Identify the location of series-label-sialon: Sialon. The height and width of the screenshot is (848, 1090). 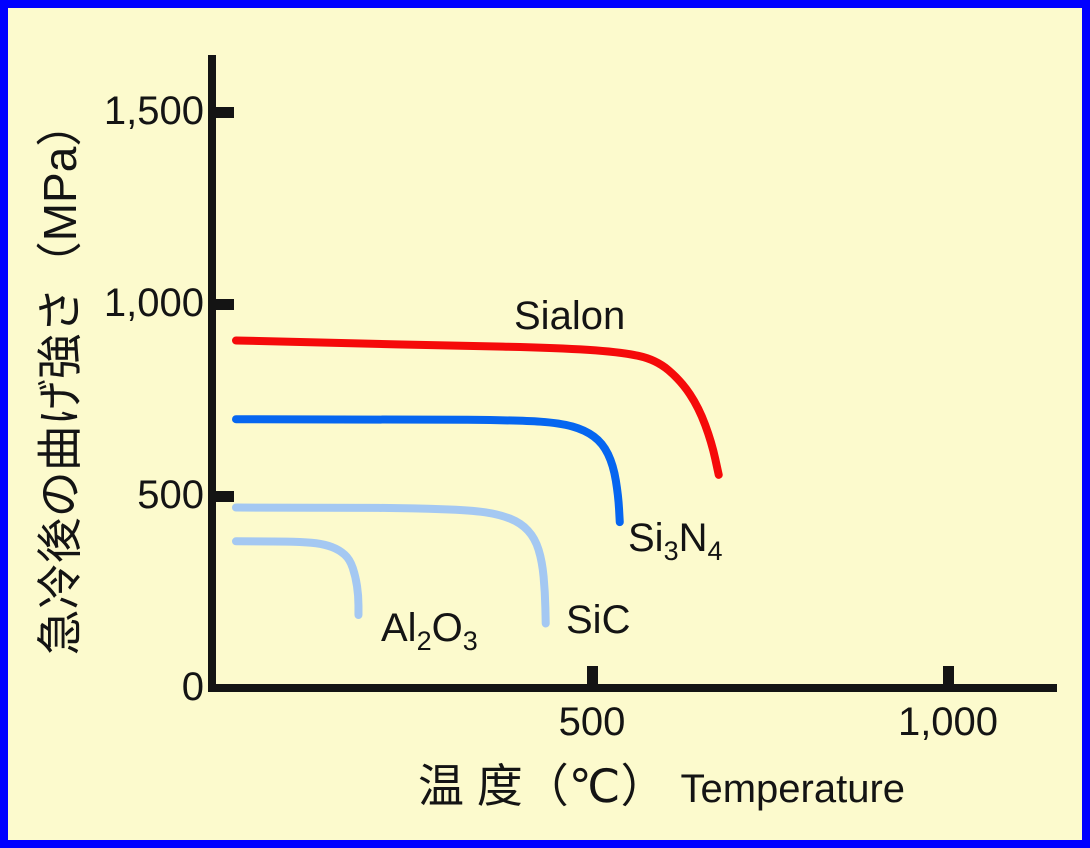
(570, 316).